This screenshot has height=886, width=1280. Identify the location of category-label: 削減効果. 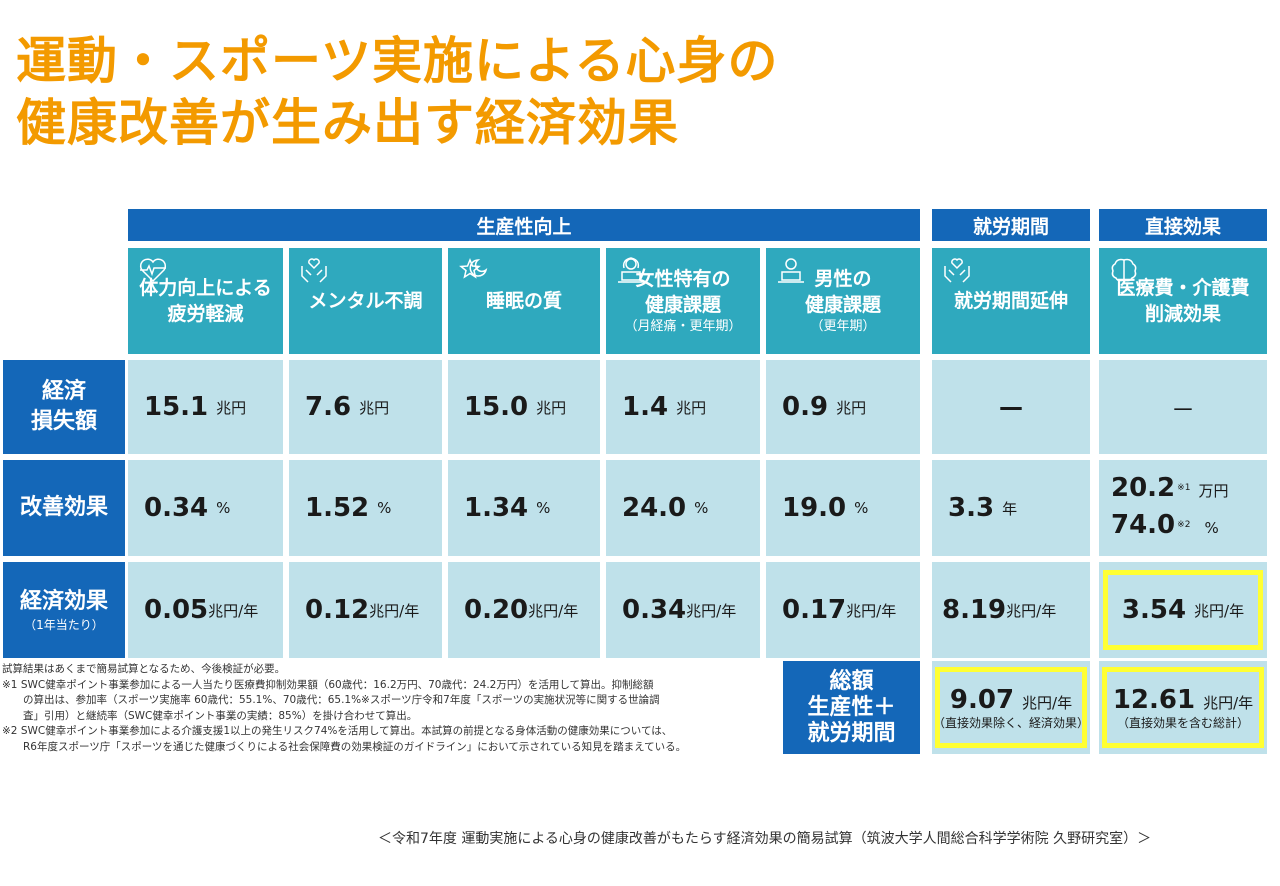
(1182, 314).